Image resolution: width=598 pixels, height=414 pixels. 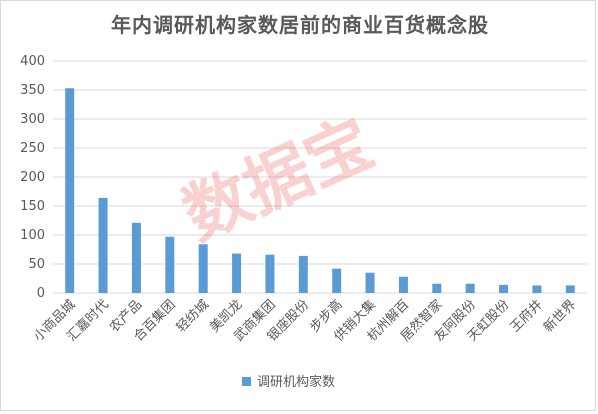 What do you see at coordinates (41, 293) in the screenshot?
I see `y-tick-label: 0` at bounding box center [41, 293].